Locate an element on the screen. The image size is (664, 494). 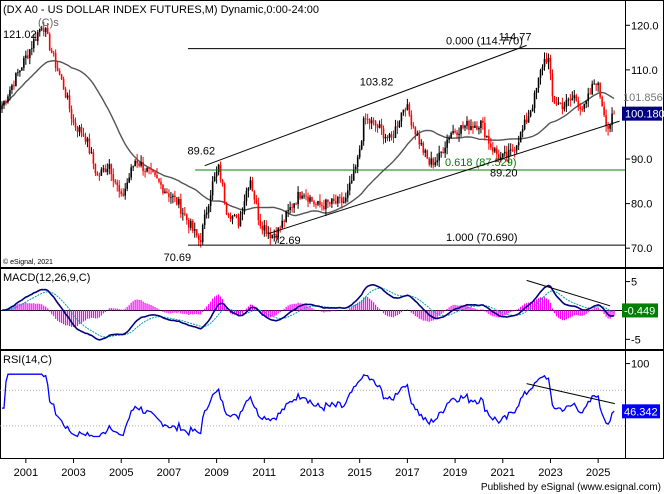
copyright-label: © eSignal, 2021 is located at coordinates (28, 262).